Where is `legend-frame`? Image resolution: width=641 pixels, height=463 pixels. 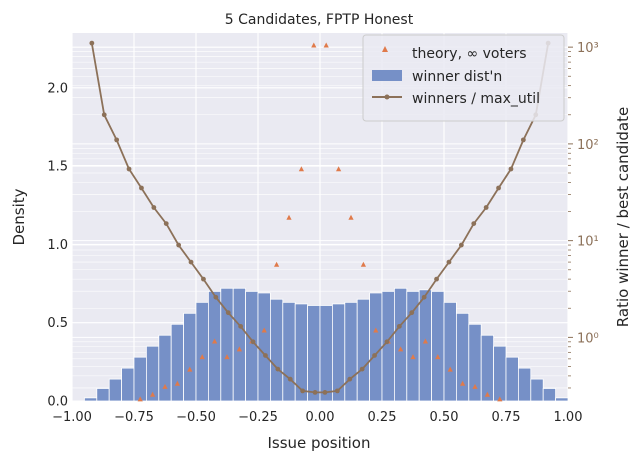
legend-frame is located at coordinates (463, 78).